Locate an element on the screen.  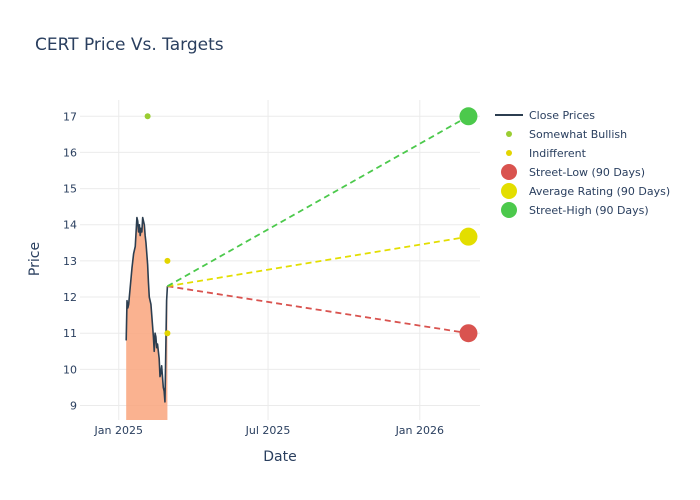
x-axis-title: Date is located at coordinates (279, 457).